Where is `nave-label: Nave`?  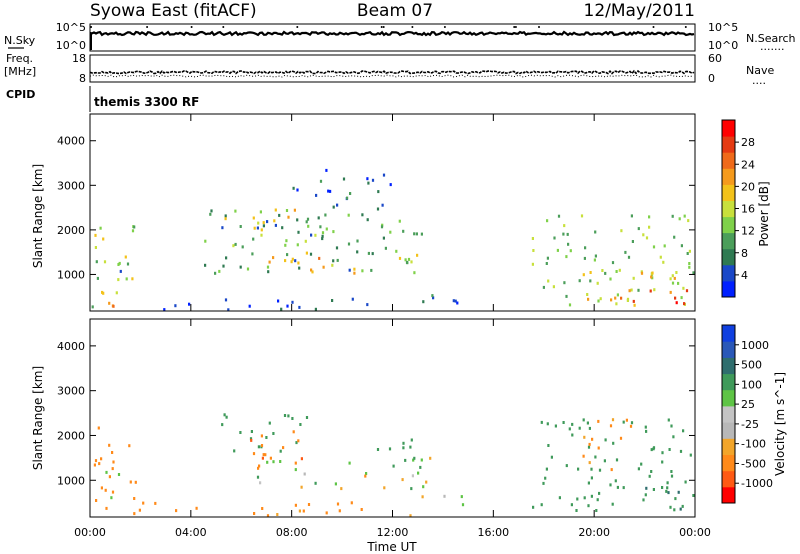 nave-label: Nave is located at coordinates (760, 70).